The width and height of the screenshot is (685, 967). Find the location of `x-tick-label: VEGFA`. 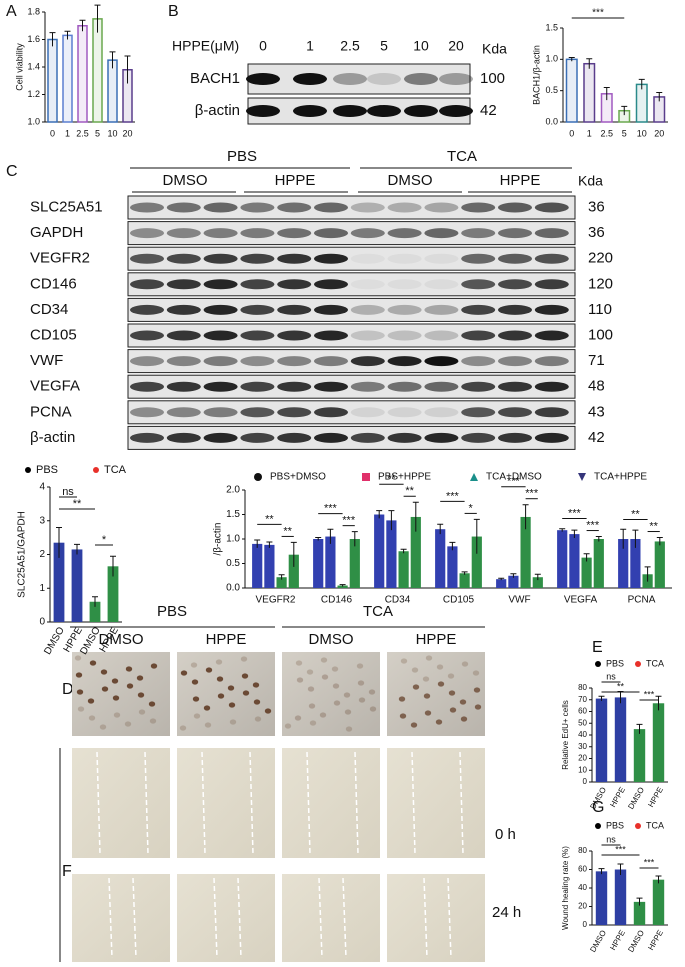

x-tick-label: VEGFA is located at coordinates (581, 600).